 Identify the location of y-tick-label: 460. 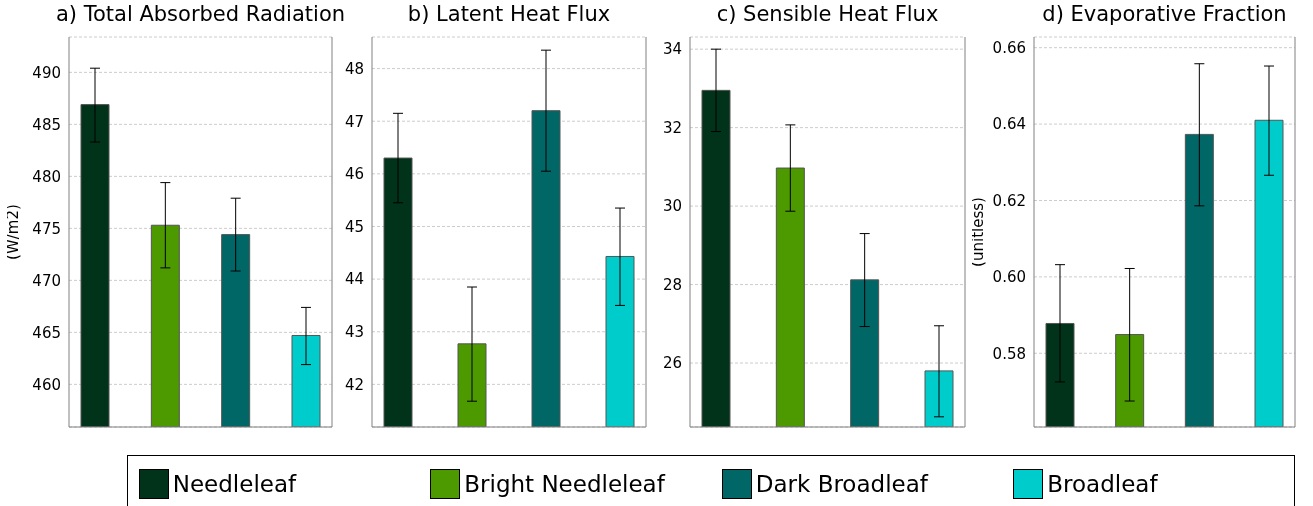
(46, 384).